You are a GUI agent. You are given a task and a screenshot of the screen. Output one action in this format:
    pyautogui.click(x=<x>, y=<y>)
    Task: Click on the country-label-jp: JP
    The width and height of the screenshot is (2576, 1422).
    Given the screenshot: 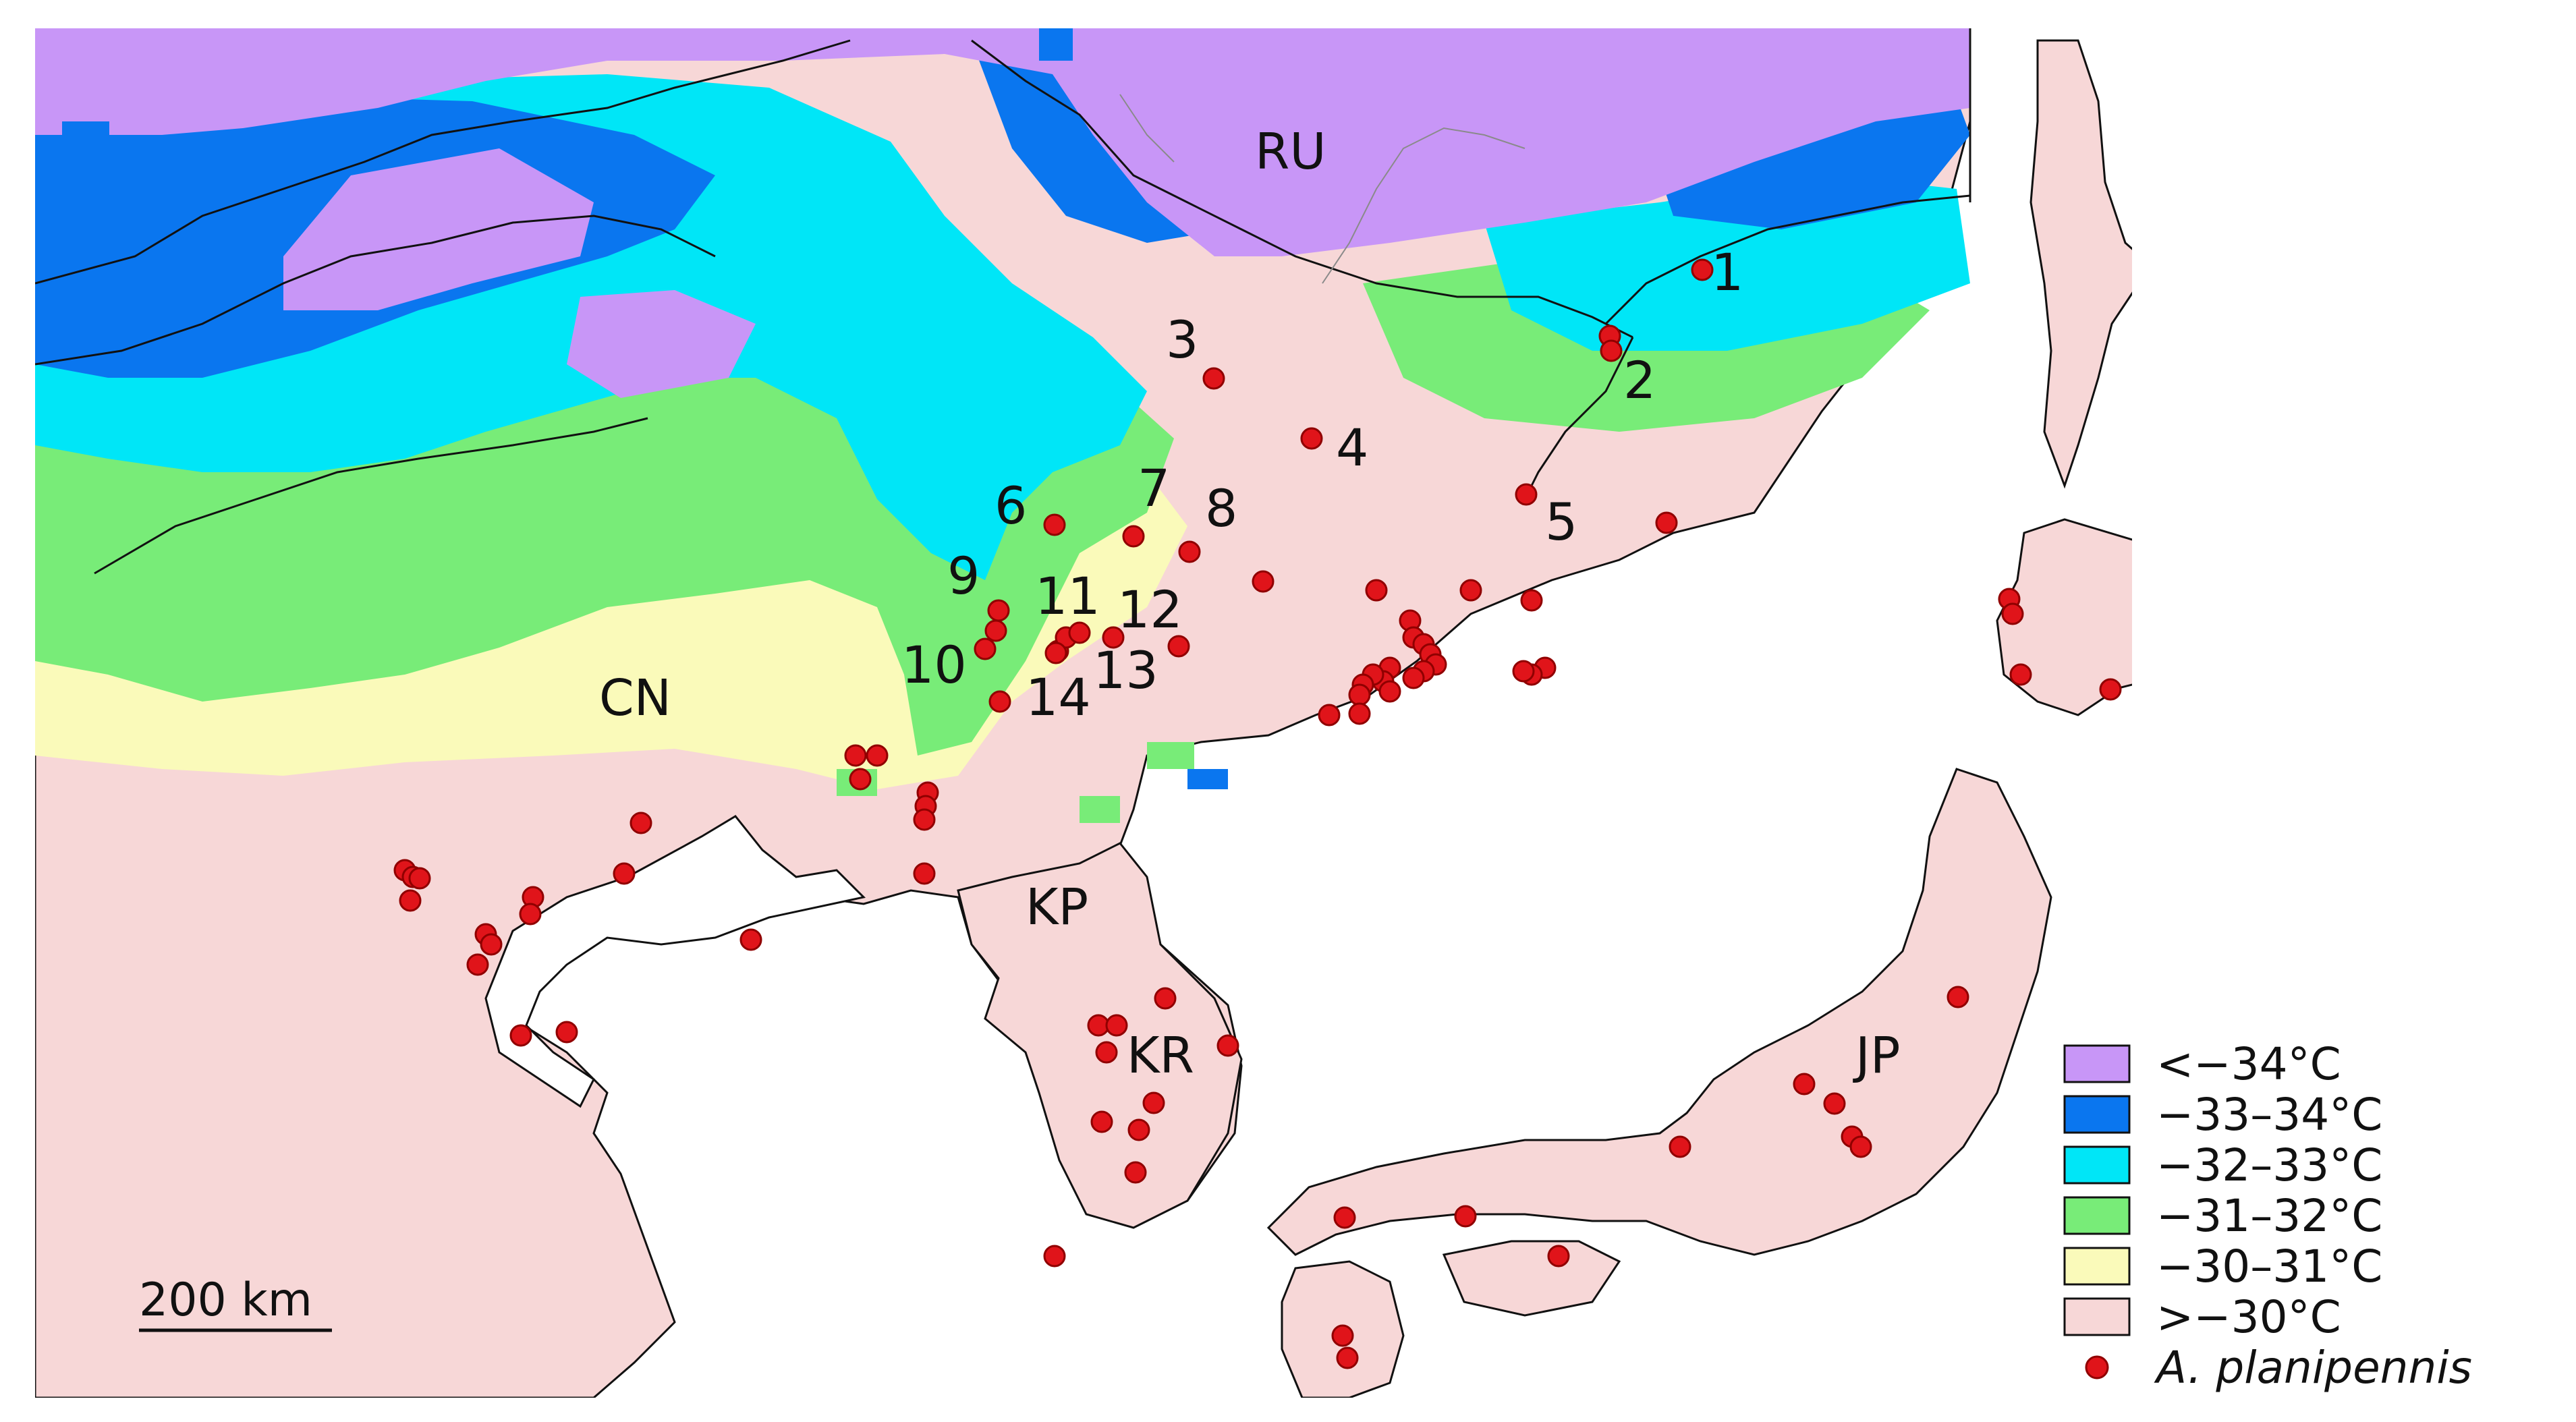 What is the action you would take?
    pyautogui.click(x=1876, y=1056)
    